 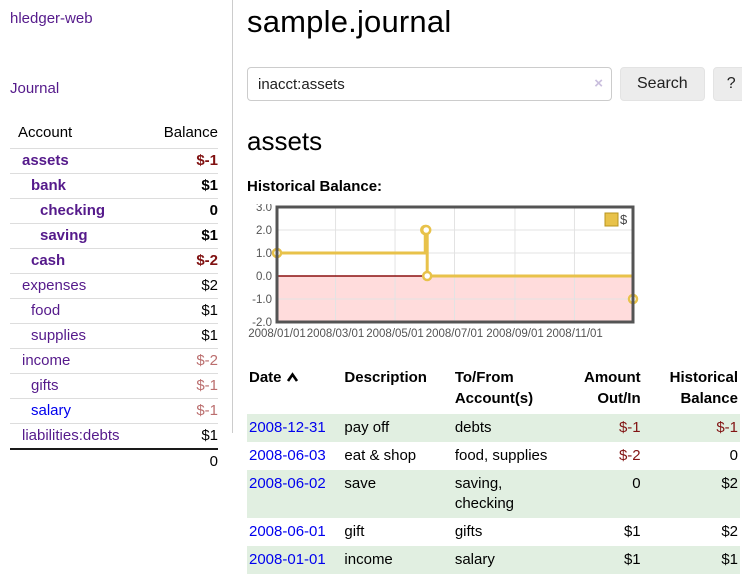 What do you see at coordinates (264, 231) in the screenshot?
I see `svg-text: 2.0` at bounding box center [264, 231].